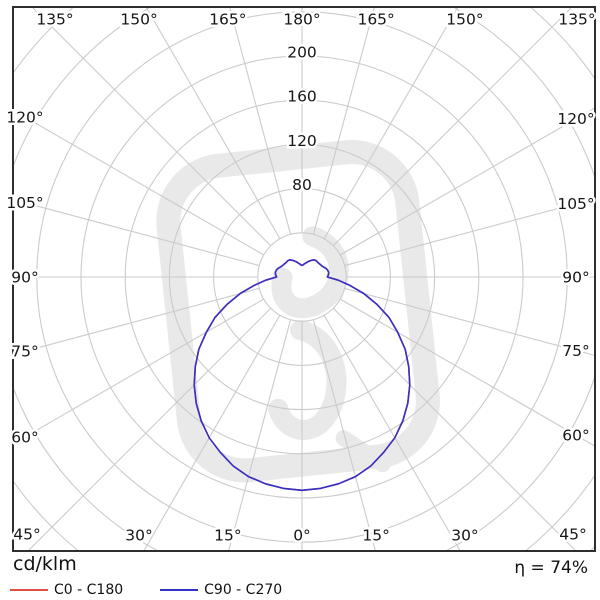  I want to click on radial-tick-label: 160, so click(302, 97).